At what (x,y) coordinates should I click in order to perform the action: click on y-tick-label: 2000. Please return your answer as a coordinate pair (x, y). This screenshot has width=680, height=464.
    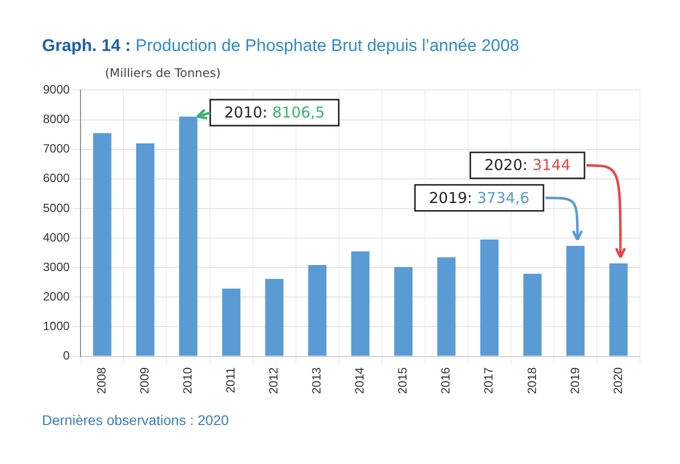
    Looking at the image, I should click on (56, 296).